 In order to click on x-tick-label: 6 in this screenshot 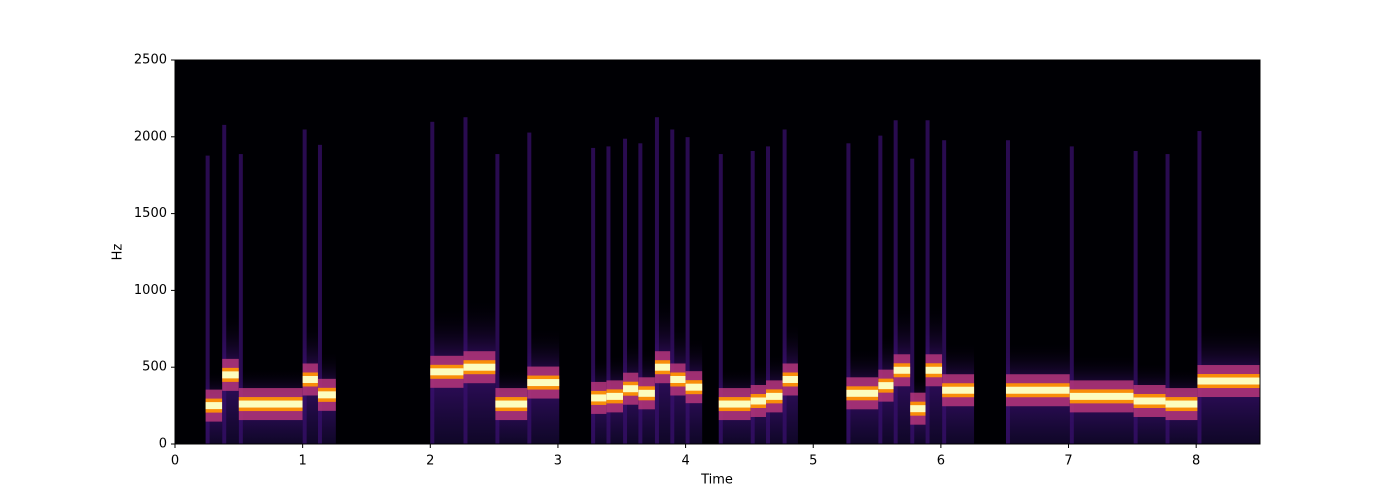, I will do `click(941, 461)`.